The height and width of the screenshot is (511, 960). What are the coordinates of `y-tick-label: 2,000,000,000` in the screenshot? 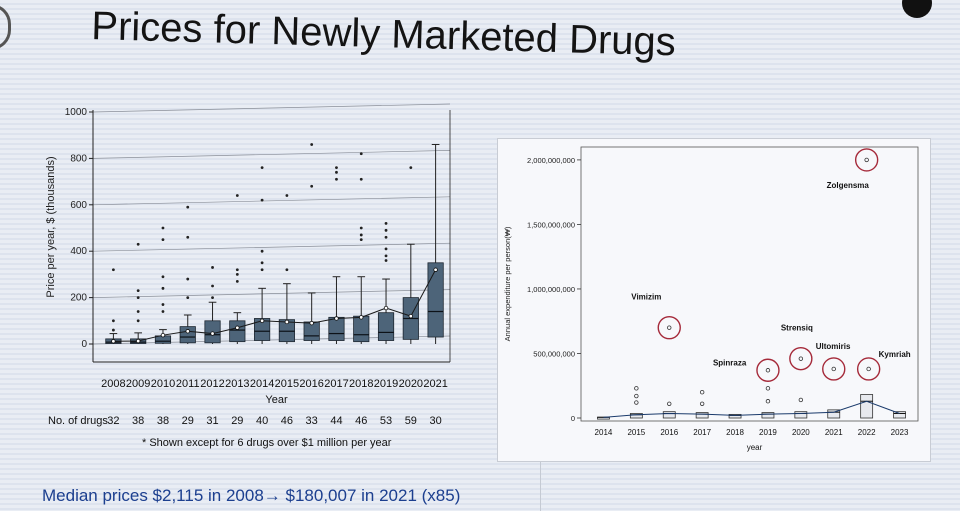 It's located at (551, 160).